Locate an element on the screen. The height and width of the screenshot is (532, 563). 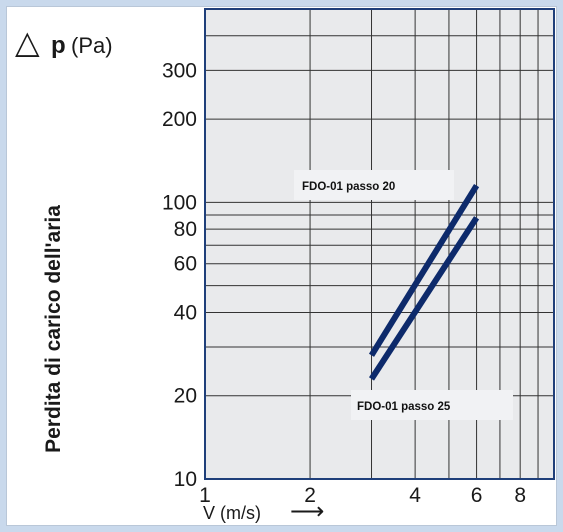
y-axis-variable: p is located at coordinates (58, 45).